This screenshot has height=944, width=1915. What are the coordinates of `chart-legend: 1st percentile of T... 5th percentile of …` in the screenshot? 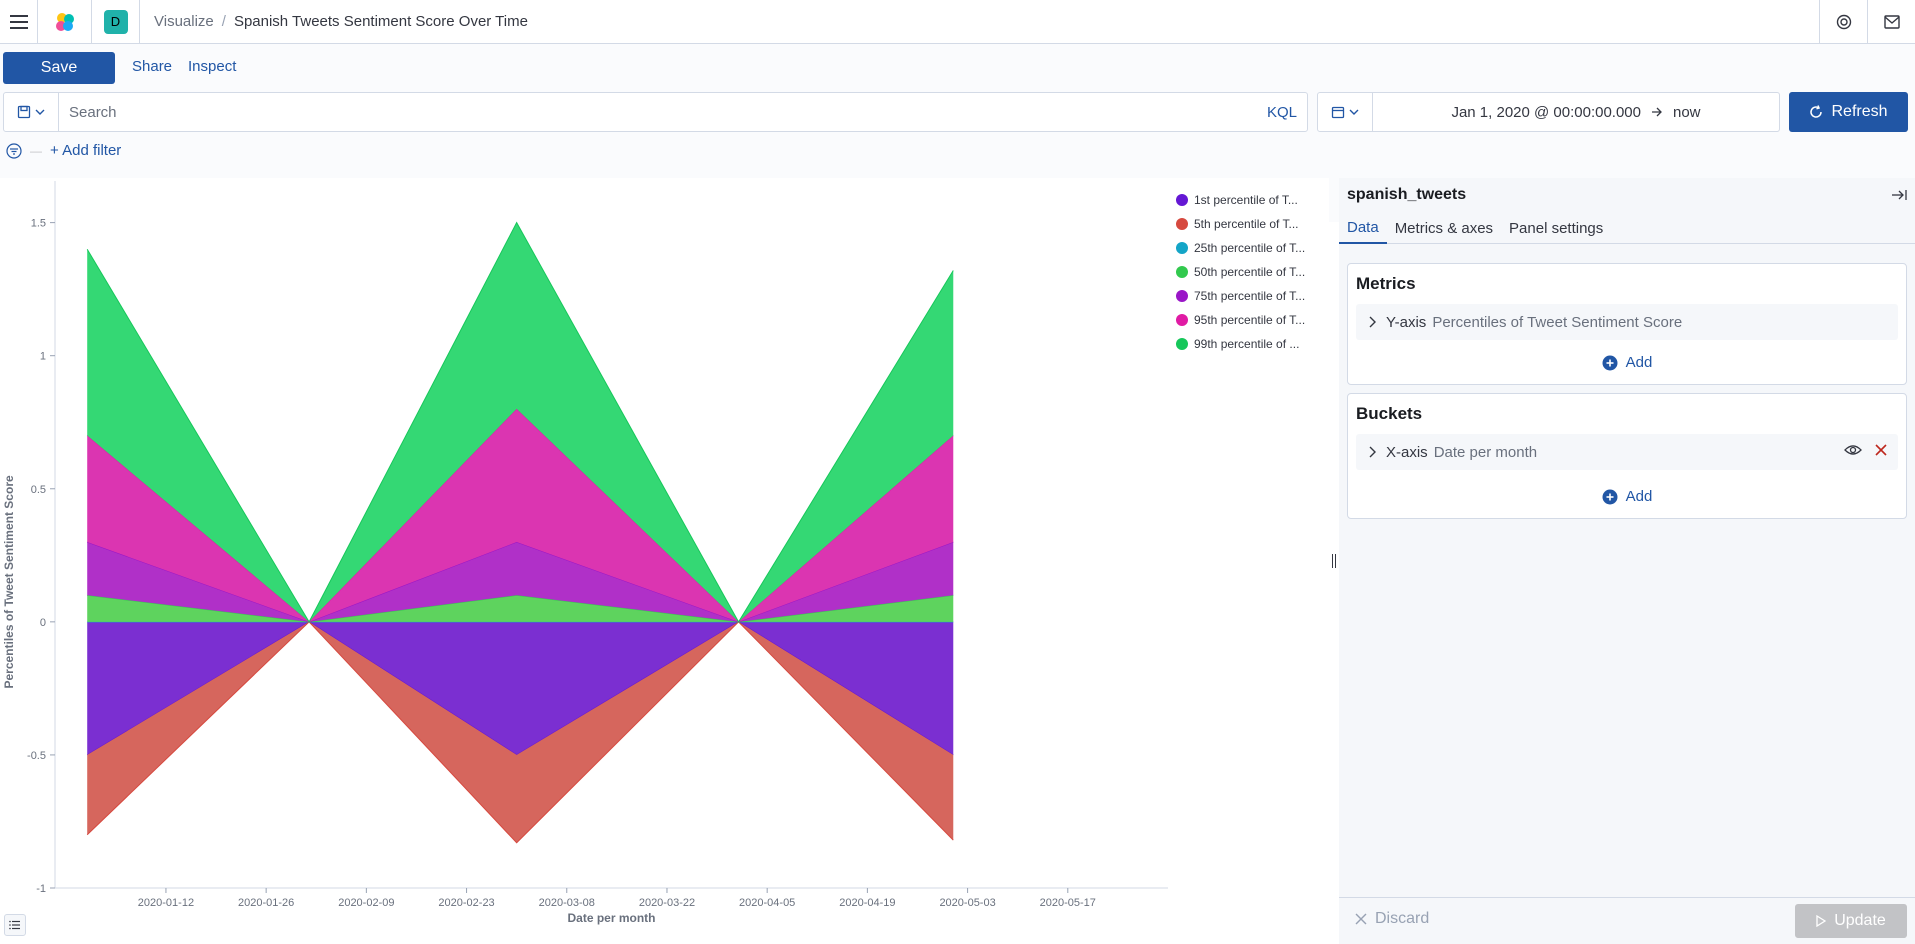 It's located at (1251, 272).